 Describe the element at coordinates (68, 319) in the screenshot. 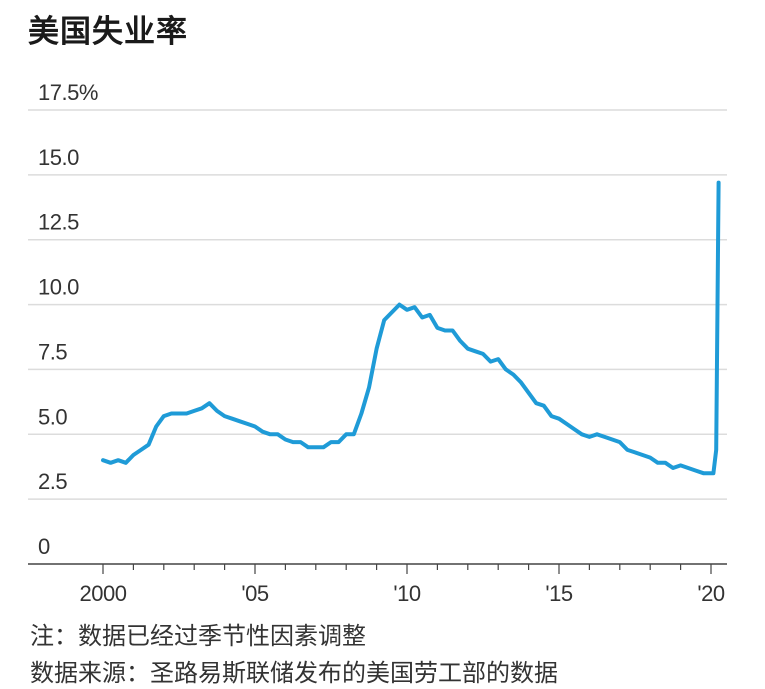

I see `y-axis-ticks: 17.5% 15.0 12.5 10.0 7.5 5.0 2.5 0` at that location.